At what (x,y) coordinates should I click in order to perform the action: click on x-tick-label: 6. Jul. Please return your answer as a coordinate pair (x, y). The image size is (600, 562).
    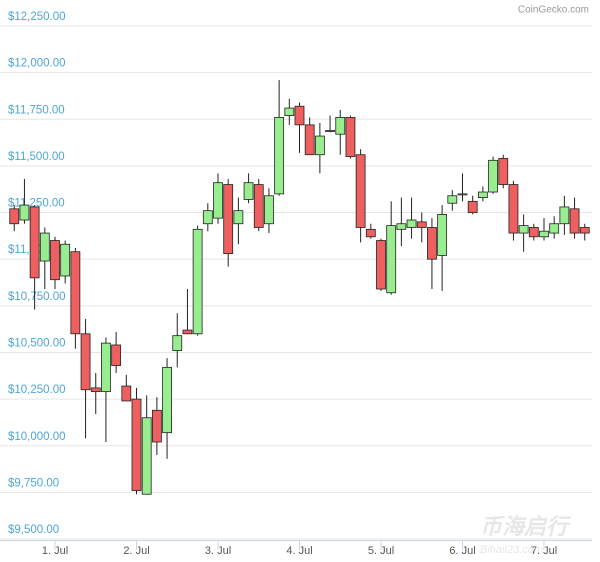
    Looking at the image, I should click on (462, 551).